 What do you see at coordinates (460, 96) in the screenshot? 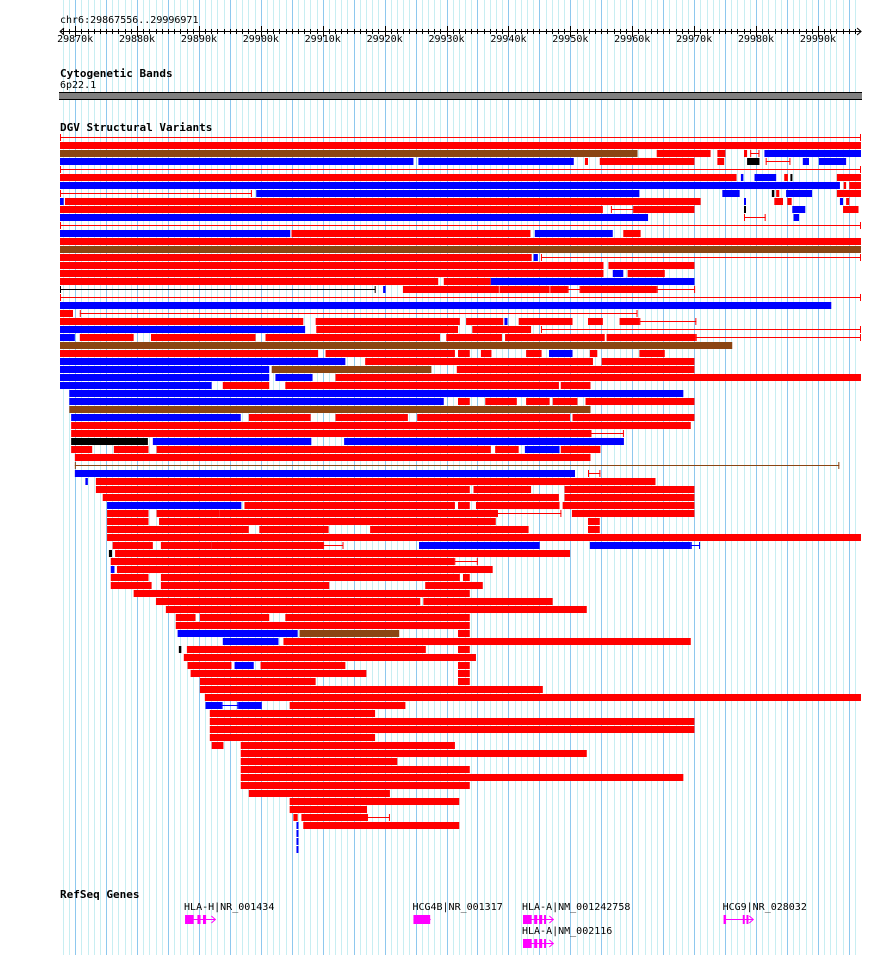
I see `cytoband-bar` at bounding box center [460, 96].